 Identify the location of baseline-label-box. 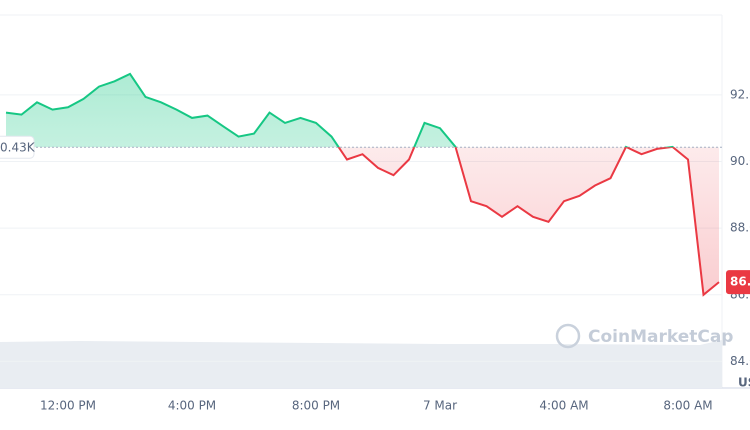
(17, 147).